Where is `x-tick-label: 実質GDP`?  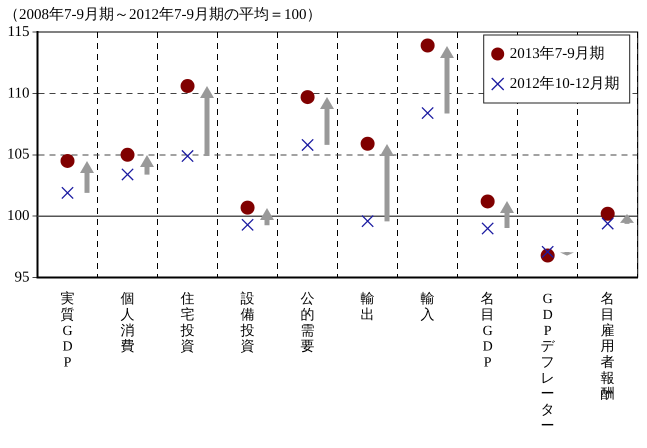 x-tick-label: 実質GDP is located at coordinates (67, 330).